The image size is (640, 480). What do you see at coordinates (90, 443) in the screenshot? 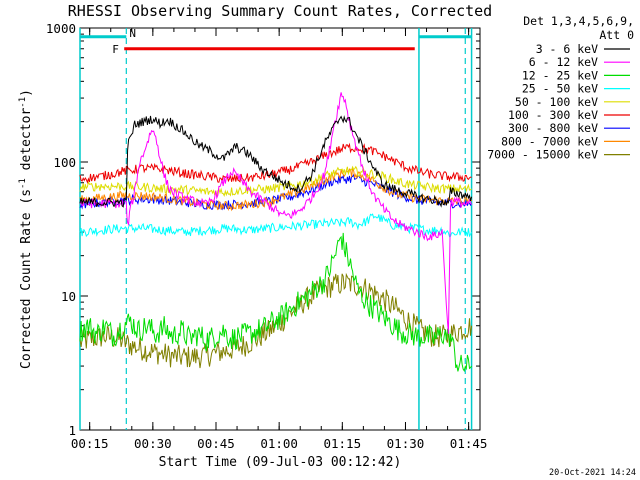
I see `x-tick-label: 00:15` at bounding box center [90, 443].